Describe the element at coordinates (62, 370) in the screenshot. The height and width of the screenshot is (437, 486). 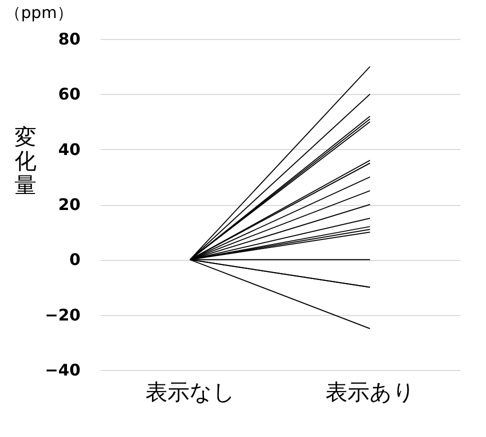
I see `y-tick-label: −40` at that location.